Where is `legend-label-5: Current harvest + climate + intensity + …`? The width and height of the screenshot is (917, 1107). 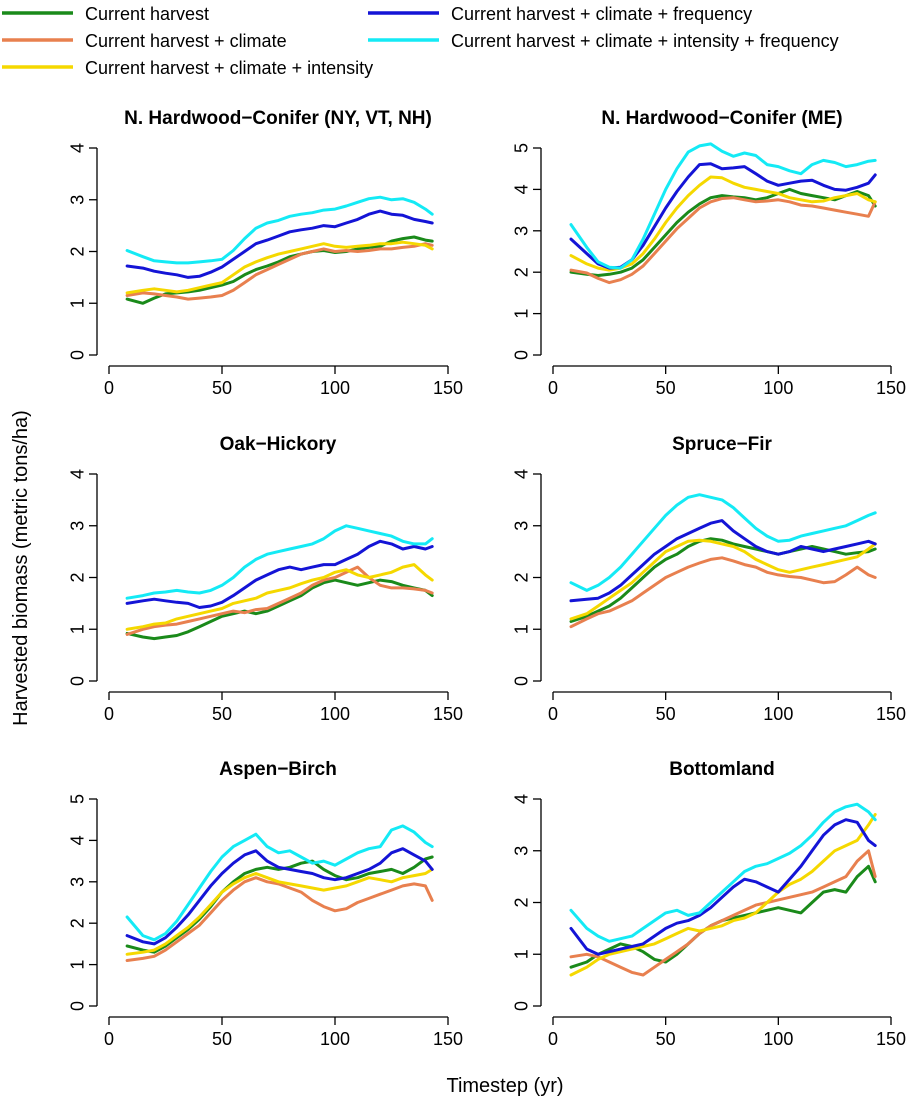
legend-label-5: Current harvest + climate + intensity + … is located at coordinates (645, 41).